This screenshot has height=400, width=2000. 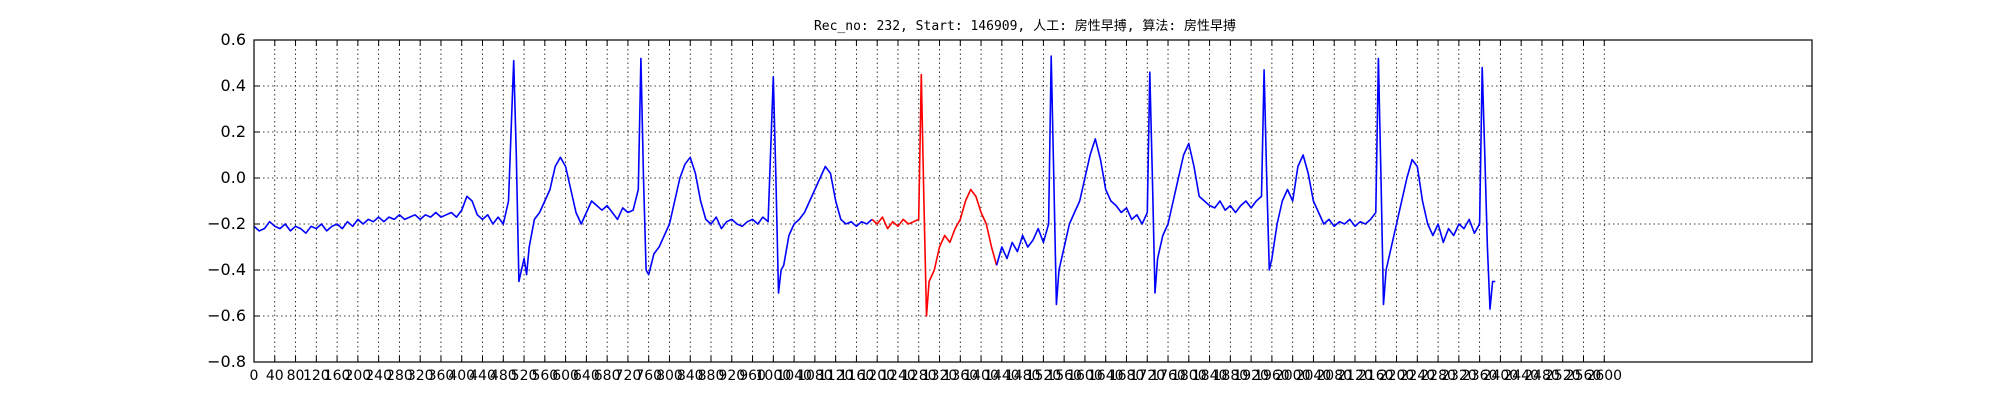 I want to click on x-tick-label: 1040, so click(x=794, y=376).